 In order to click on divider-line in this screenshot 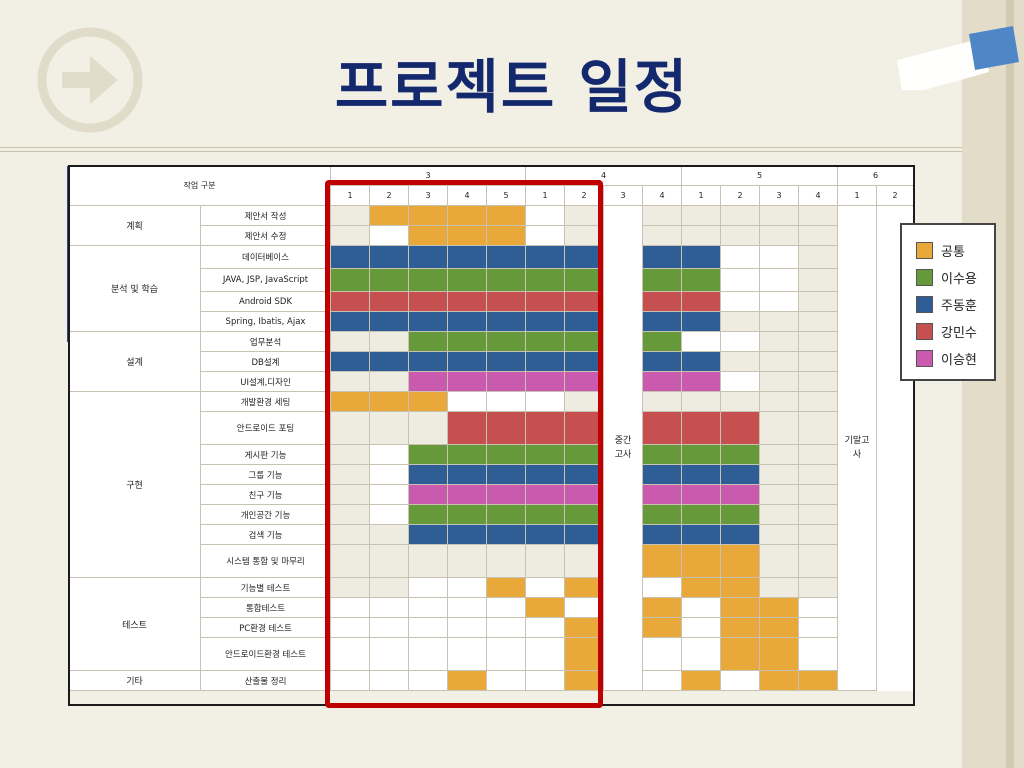, I will do `click(481, 151)`.